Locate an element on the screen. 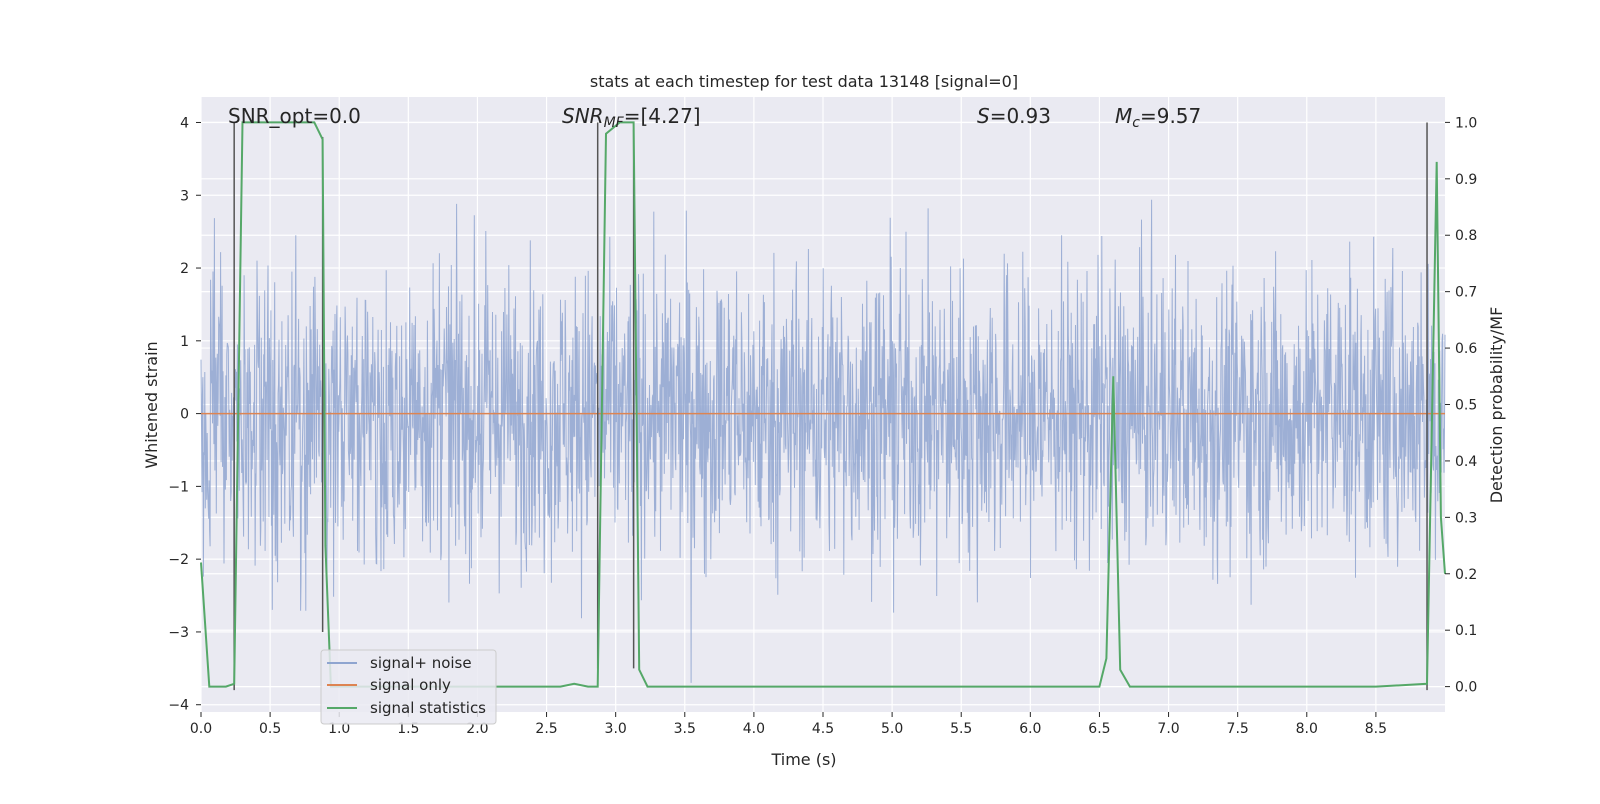  s-annotation: S=0.93 is located at coordinates (1014, 116).